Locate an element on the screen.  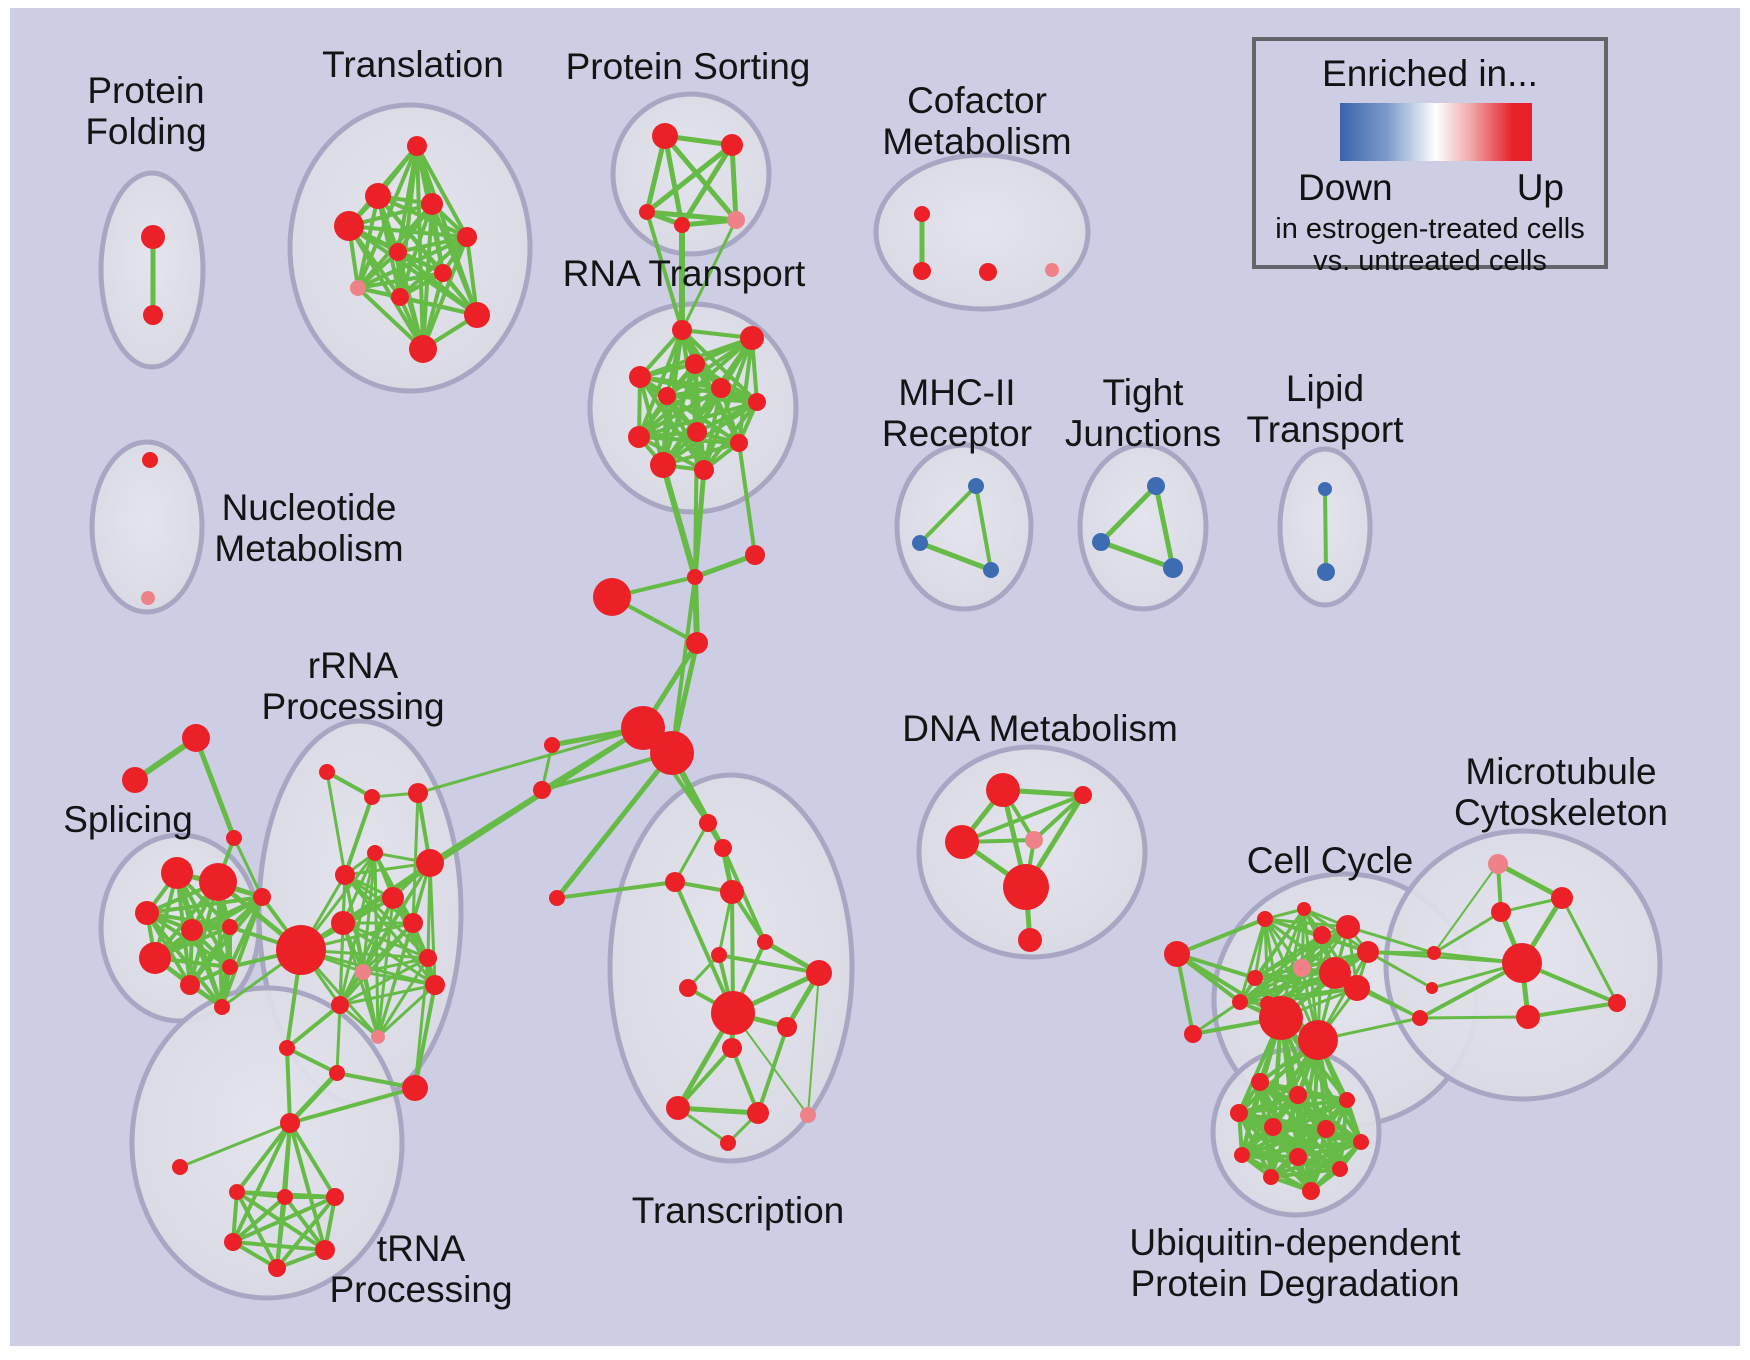
gene-set-node-s10 is located at coordinates (222, 1007).